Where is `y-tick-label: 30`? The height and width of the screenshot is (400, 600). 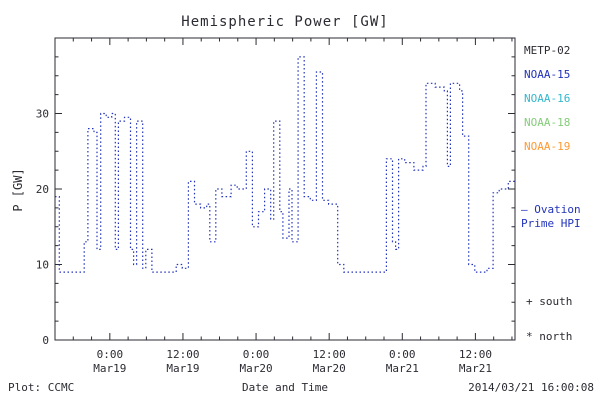
y-tick-label: 30 is located at coordinates (42, 114).